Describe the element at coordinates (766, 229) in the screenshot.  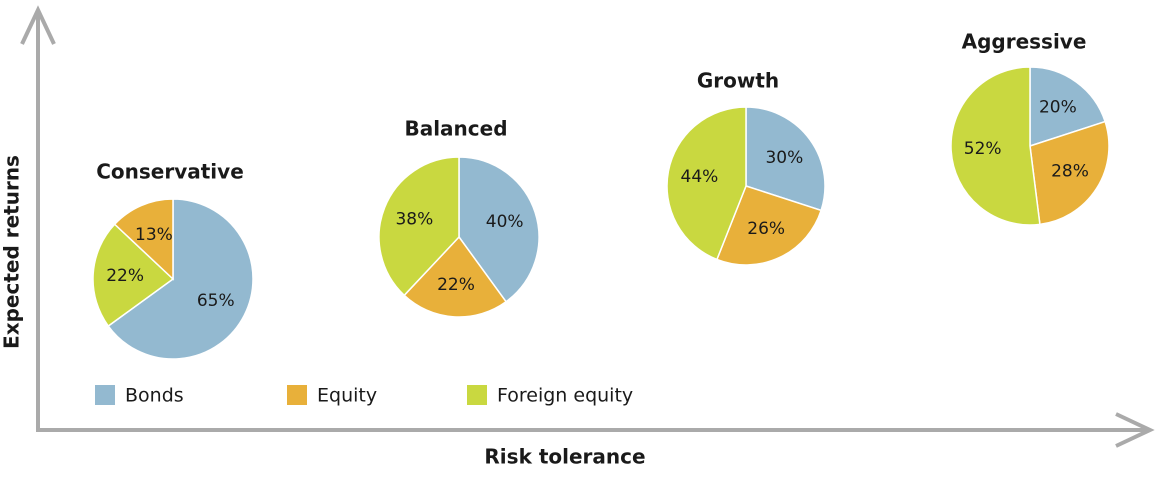
I see `value-label: 26%` at that location.